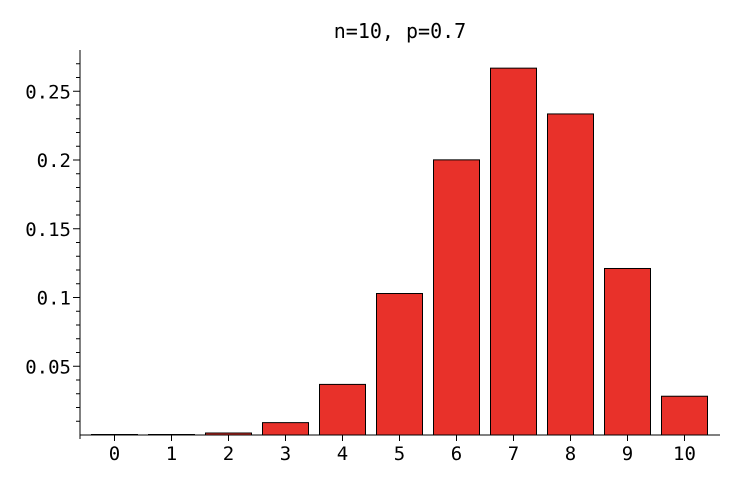 The image size is (742, 478). Describe the element at coordinates (48, 367) in the screenshot. I see `y-tick-label: 0.05` at that location.